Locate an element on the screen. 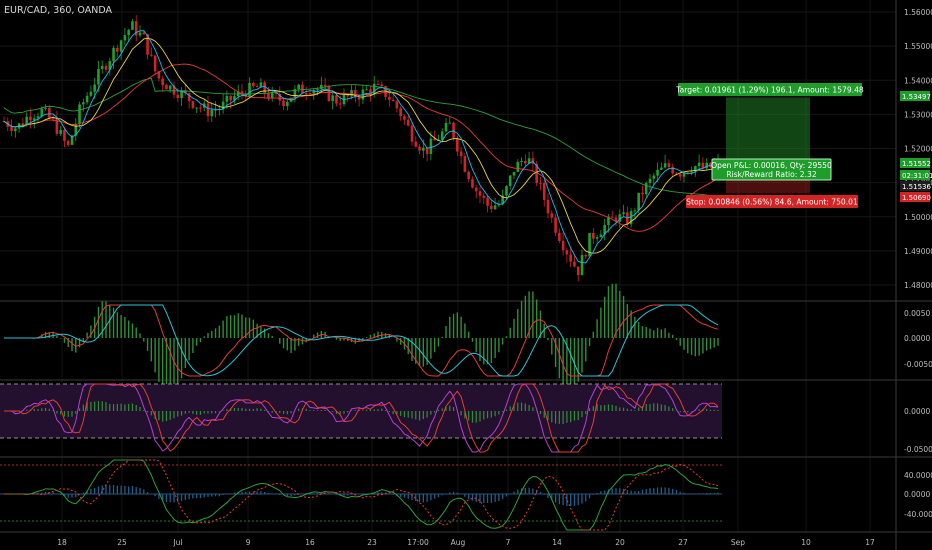  price-tick-label: 1.54000 is located at coordinates (918, 80).